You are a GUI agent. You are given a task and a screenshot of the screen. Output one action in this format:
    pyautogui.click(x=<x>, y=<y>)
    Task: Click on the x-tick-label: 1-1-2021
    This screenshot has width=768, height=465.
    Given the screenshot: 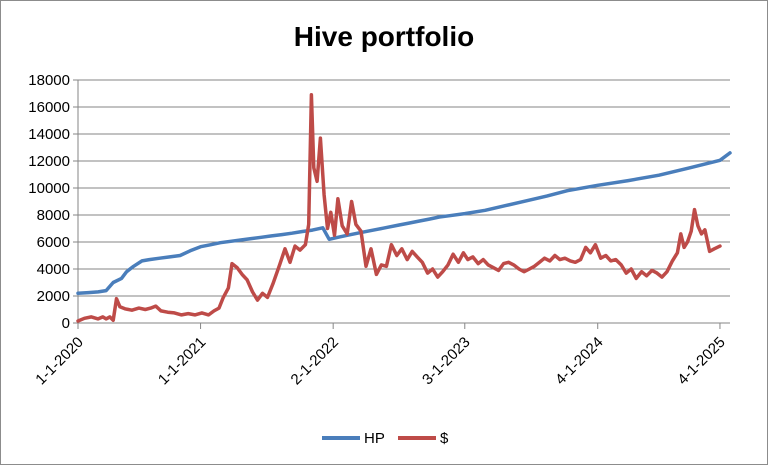 What is the action you would take?
    pyautogui.click(x=182, y=361)
    